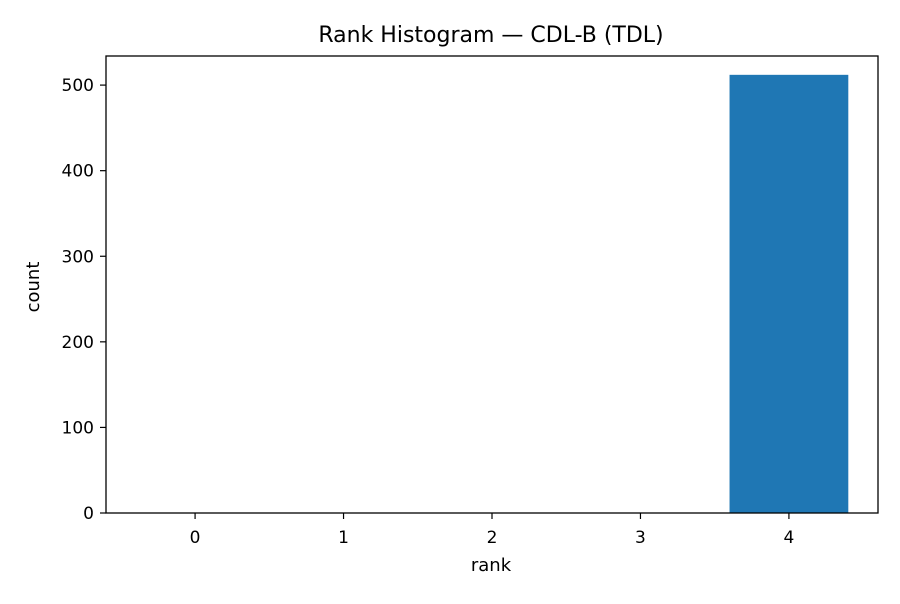  Describe the element at coordinates (88, 514) in the screenshot. I see `y-tick-label-0: 0` at that location.